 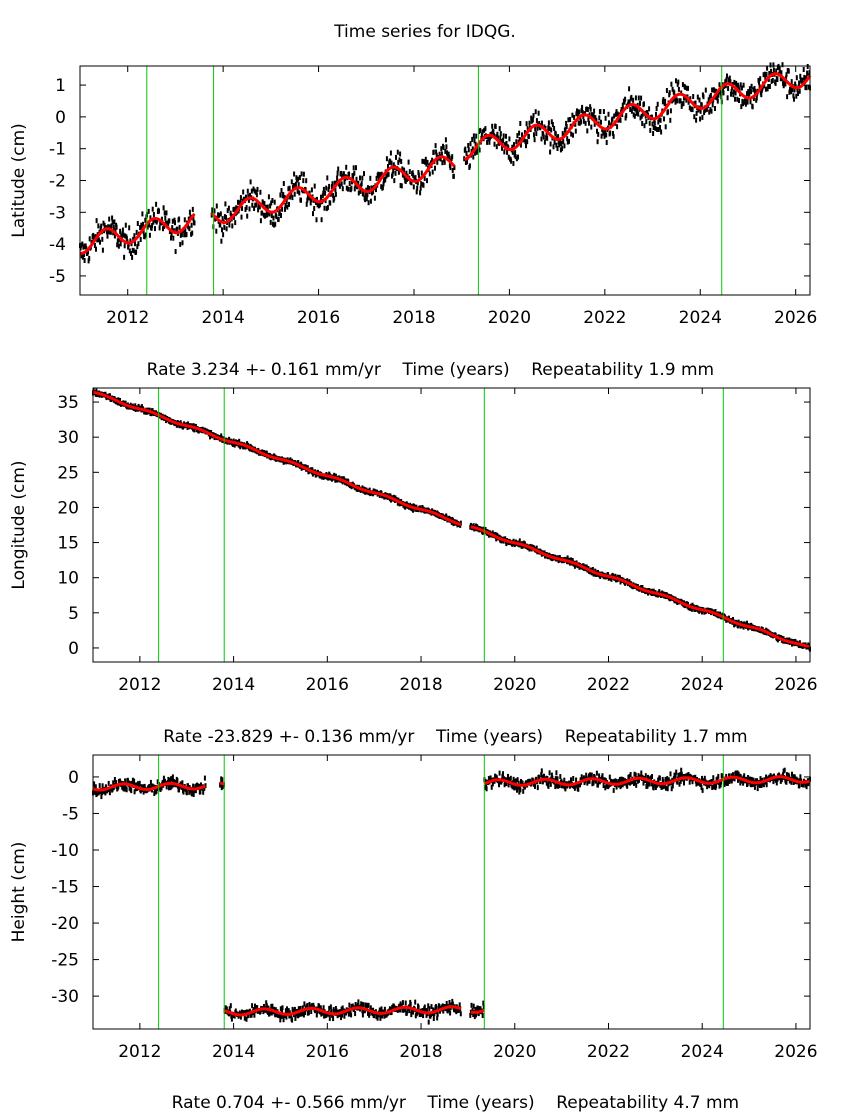 I want to click on y-tick-label: -20, so click(x=65, y=924).